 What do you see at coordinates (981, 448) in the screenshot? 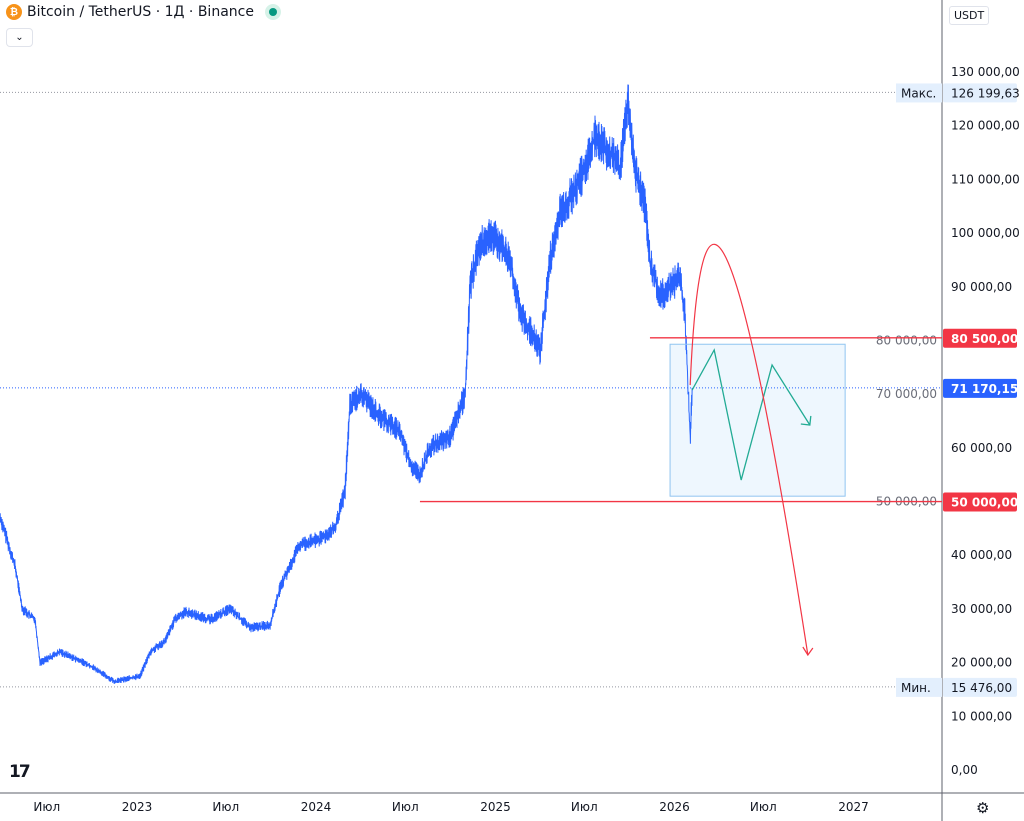
I see `y-tick-label: 60 000,00` at bounding box center [981, 448].